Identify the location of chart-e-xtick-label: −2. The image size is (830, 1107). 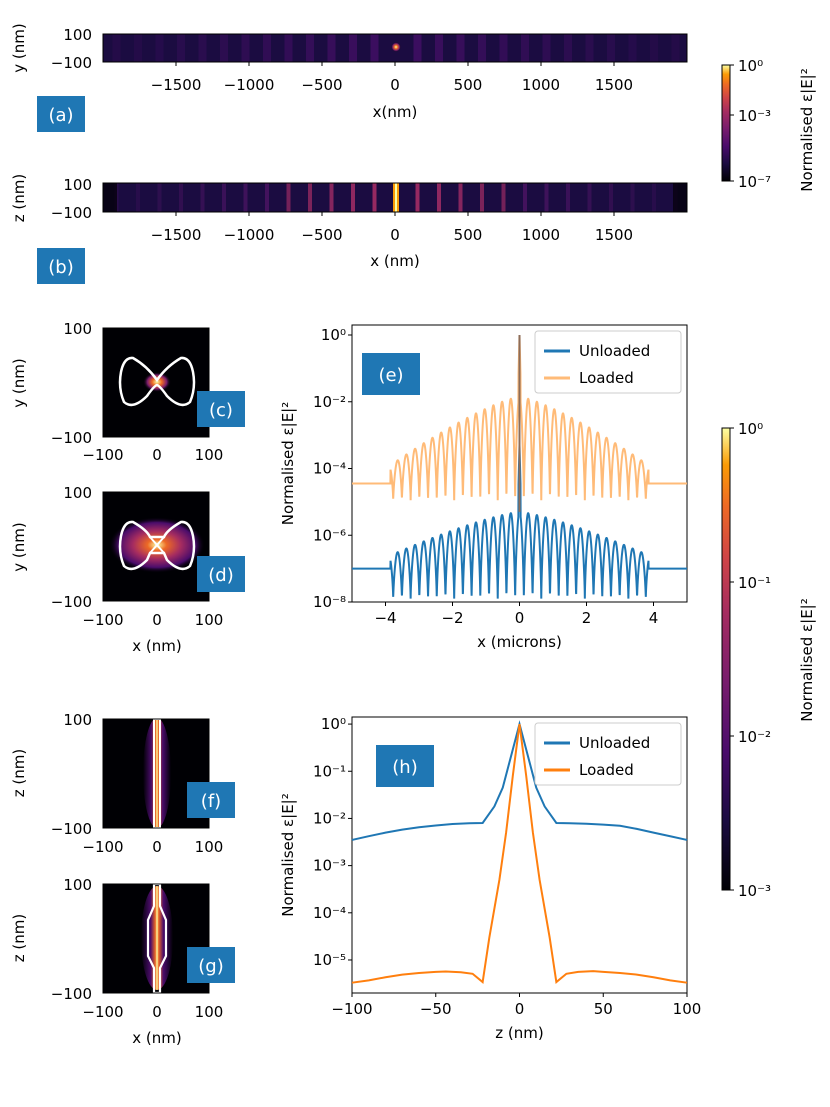
(452, 618).